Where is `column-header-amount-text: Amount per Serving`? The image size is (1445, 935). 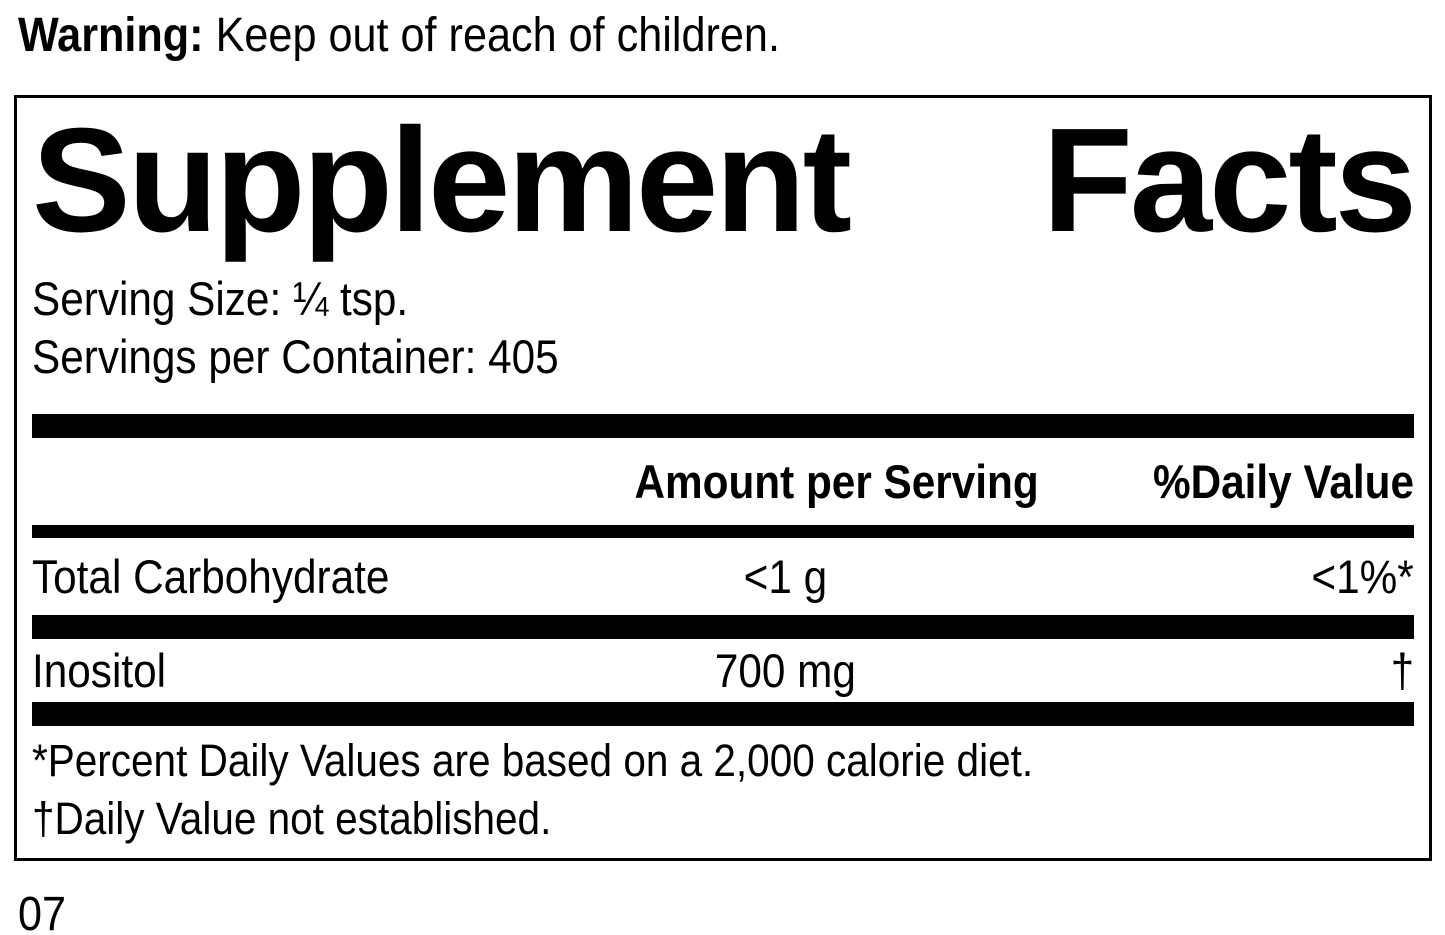
column-header-amount-text: Amount per Serving is located at coordinates (837, 481).